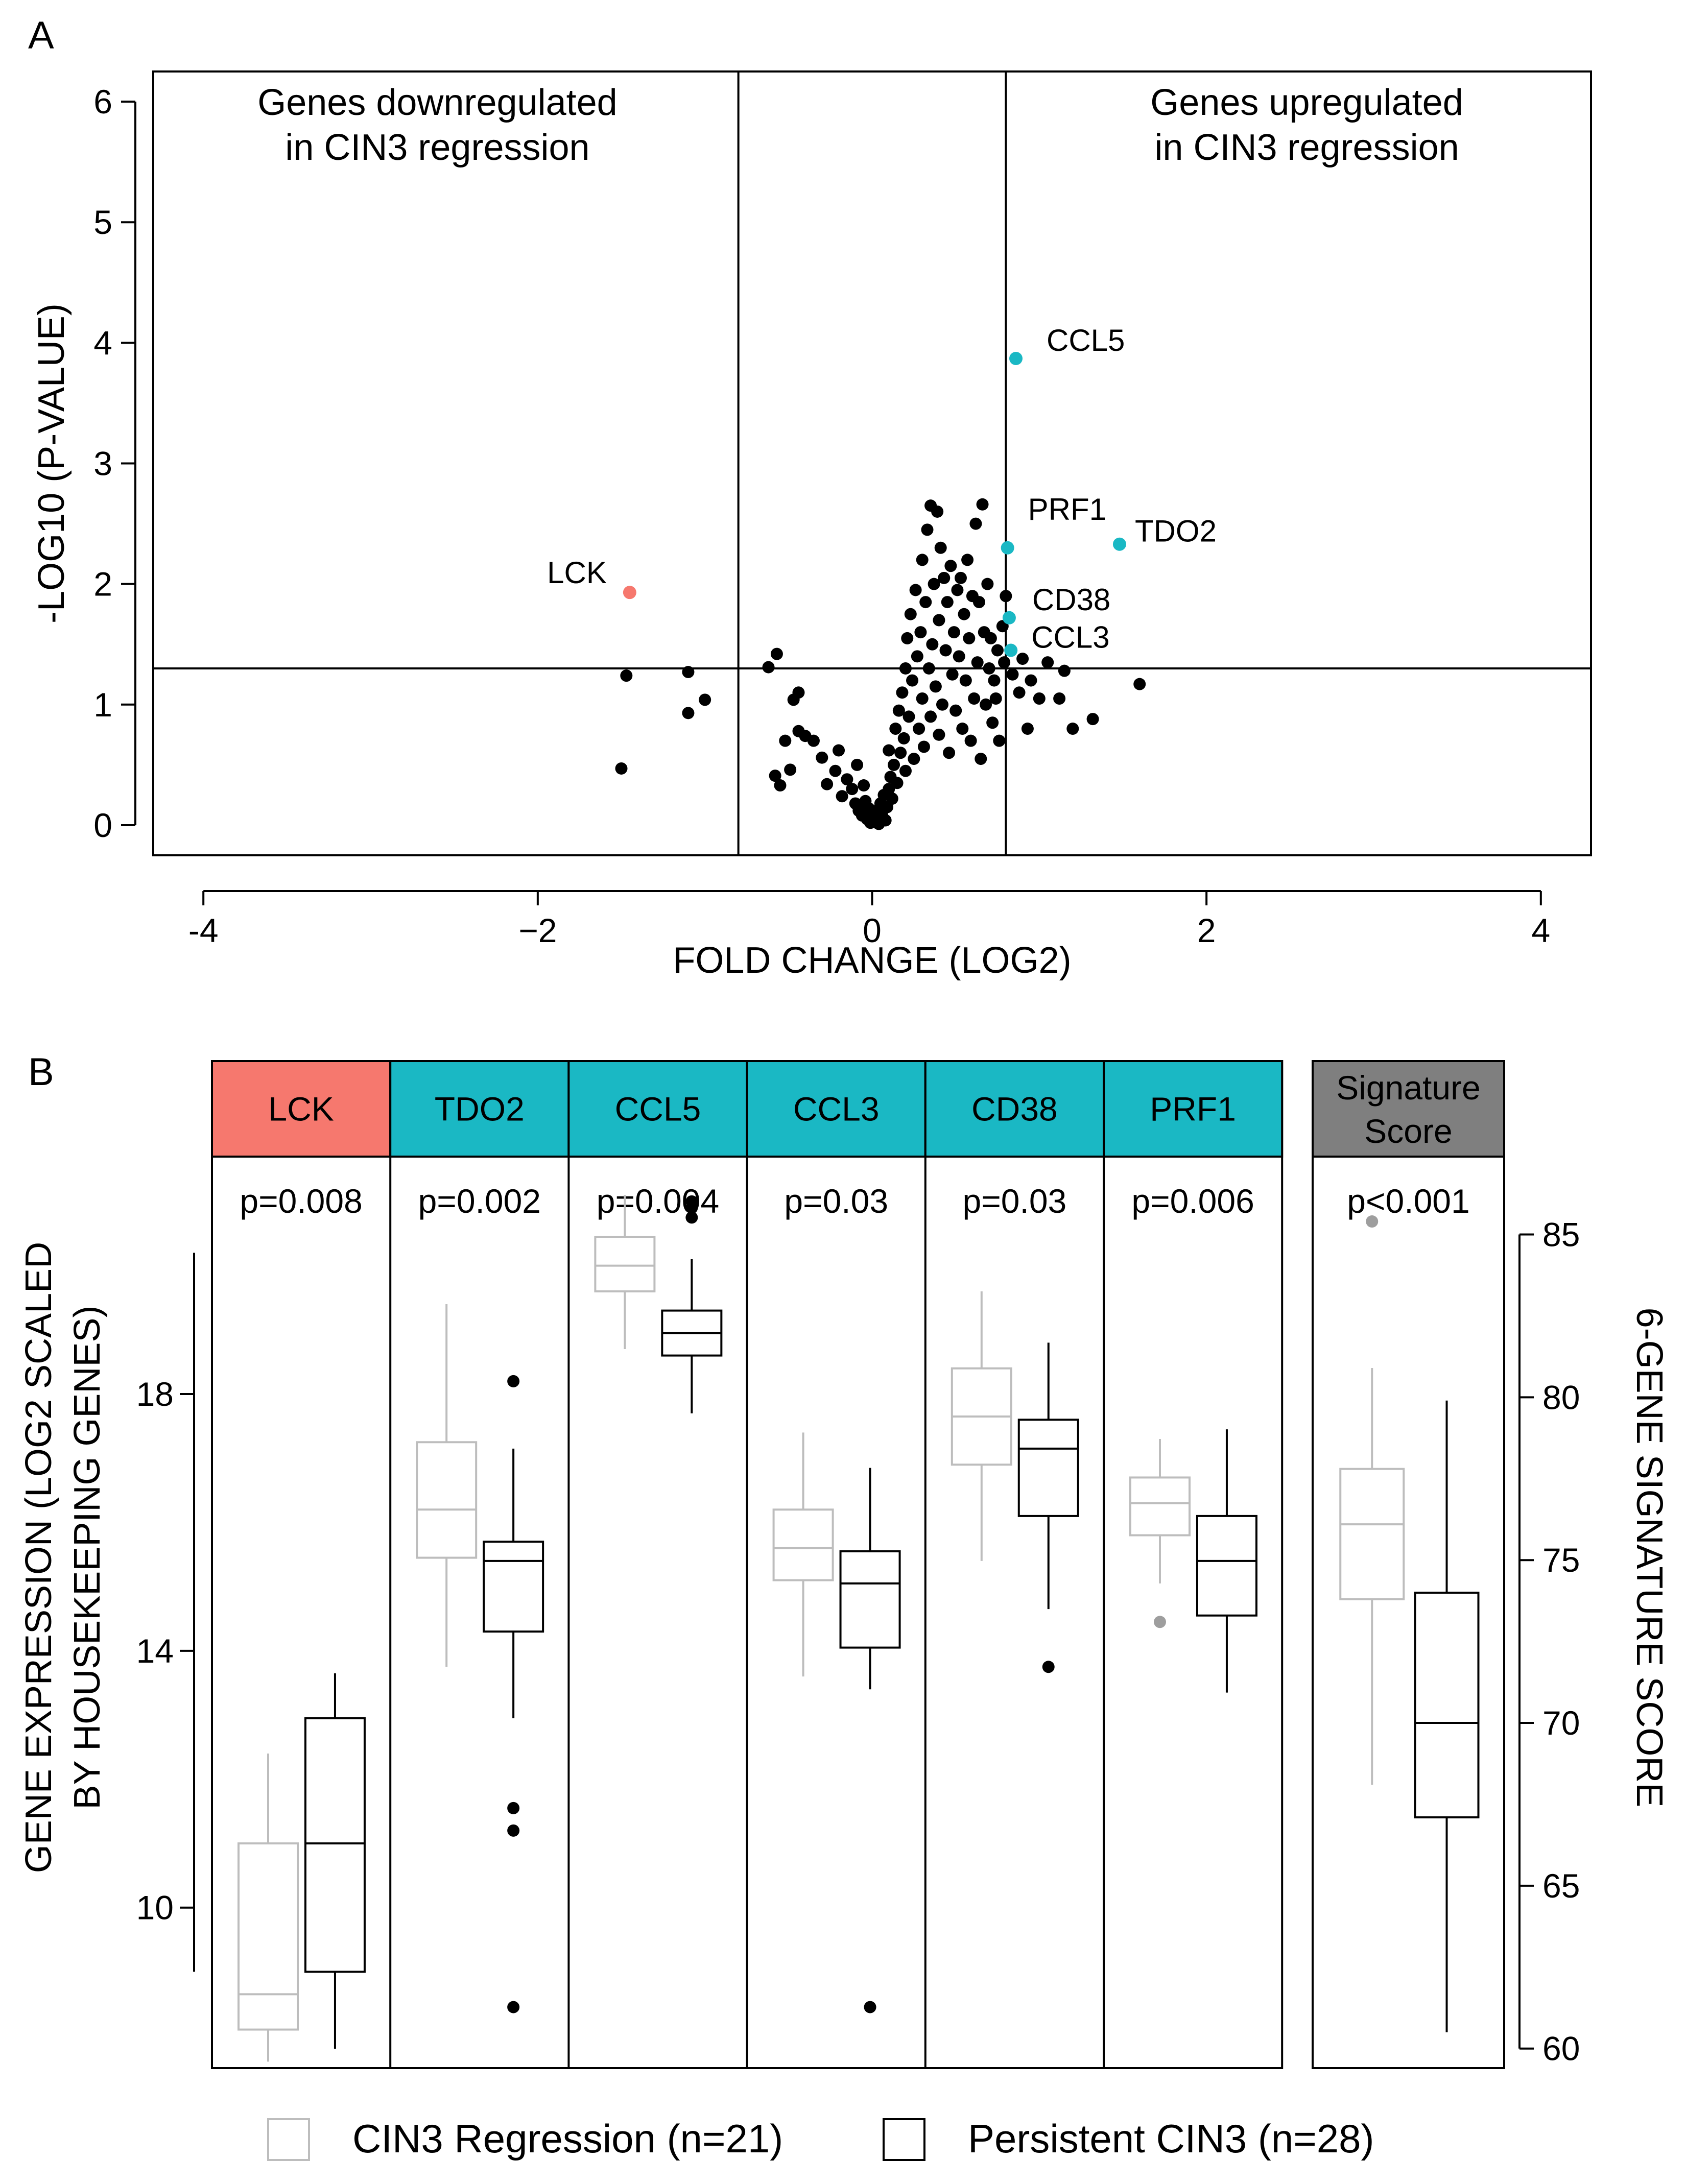  Describe the element at coordinates (1171, 2138) in the screenshot. I see `legend-label-1: Persistent CIN3 (n=28)` at that location.